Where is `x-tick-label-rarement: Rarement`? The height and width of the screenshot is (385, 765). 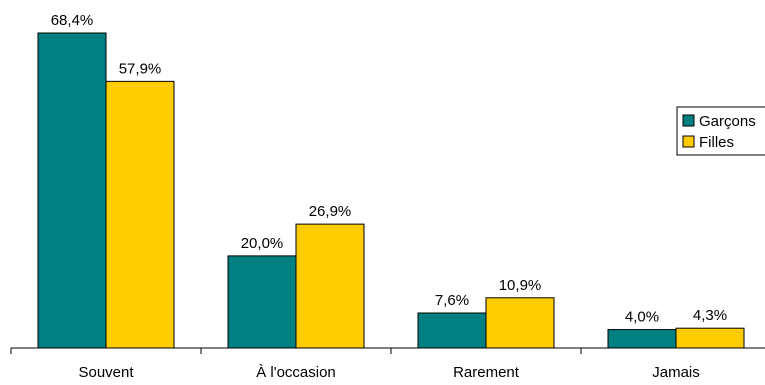 x-tick-label-rarement: Rarement is located at coordinates (486, 372).